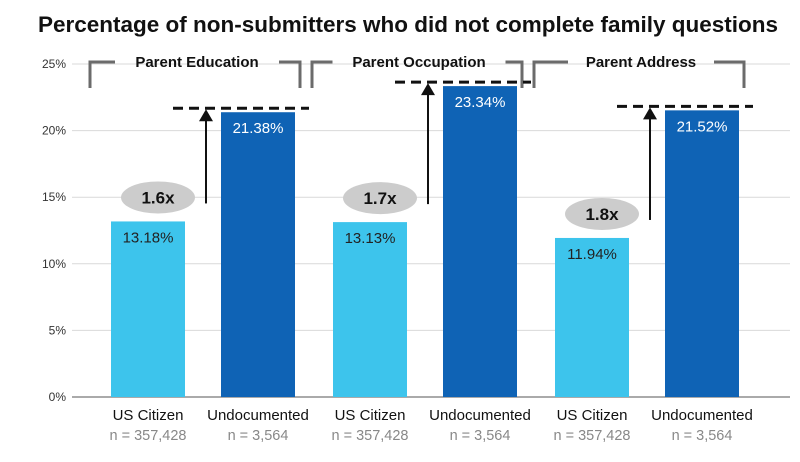  I want to click on y-tick-label: 5%, so click(58, 330).